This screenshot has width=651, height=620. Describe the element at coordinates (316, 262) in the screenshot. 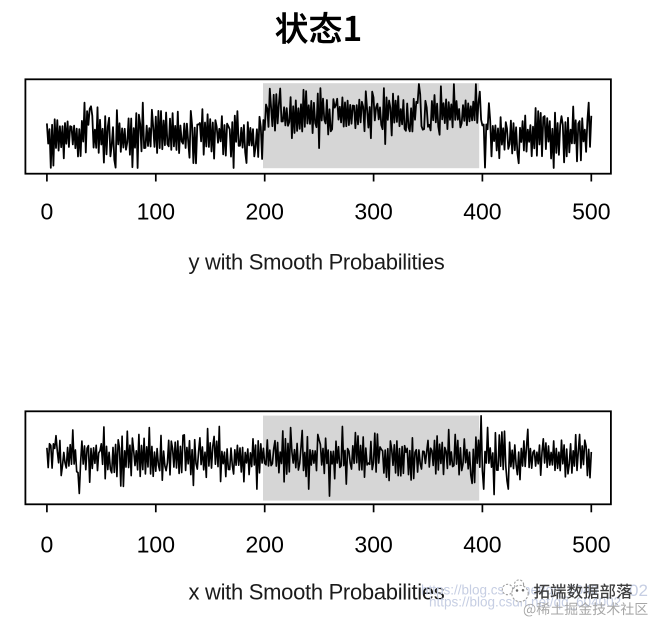

I see `svg-text: y with Smooth Probabilities` at that location.